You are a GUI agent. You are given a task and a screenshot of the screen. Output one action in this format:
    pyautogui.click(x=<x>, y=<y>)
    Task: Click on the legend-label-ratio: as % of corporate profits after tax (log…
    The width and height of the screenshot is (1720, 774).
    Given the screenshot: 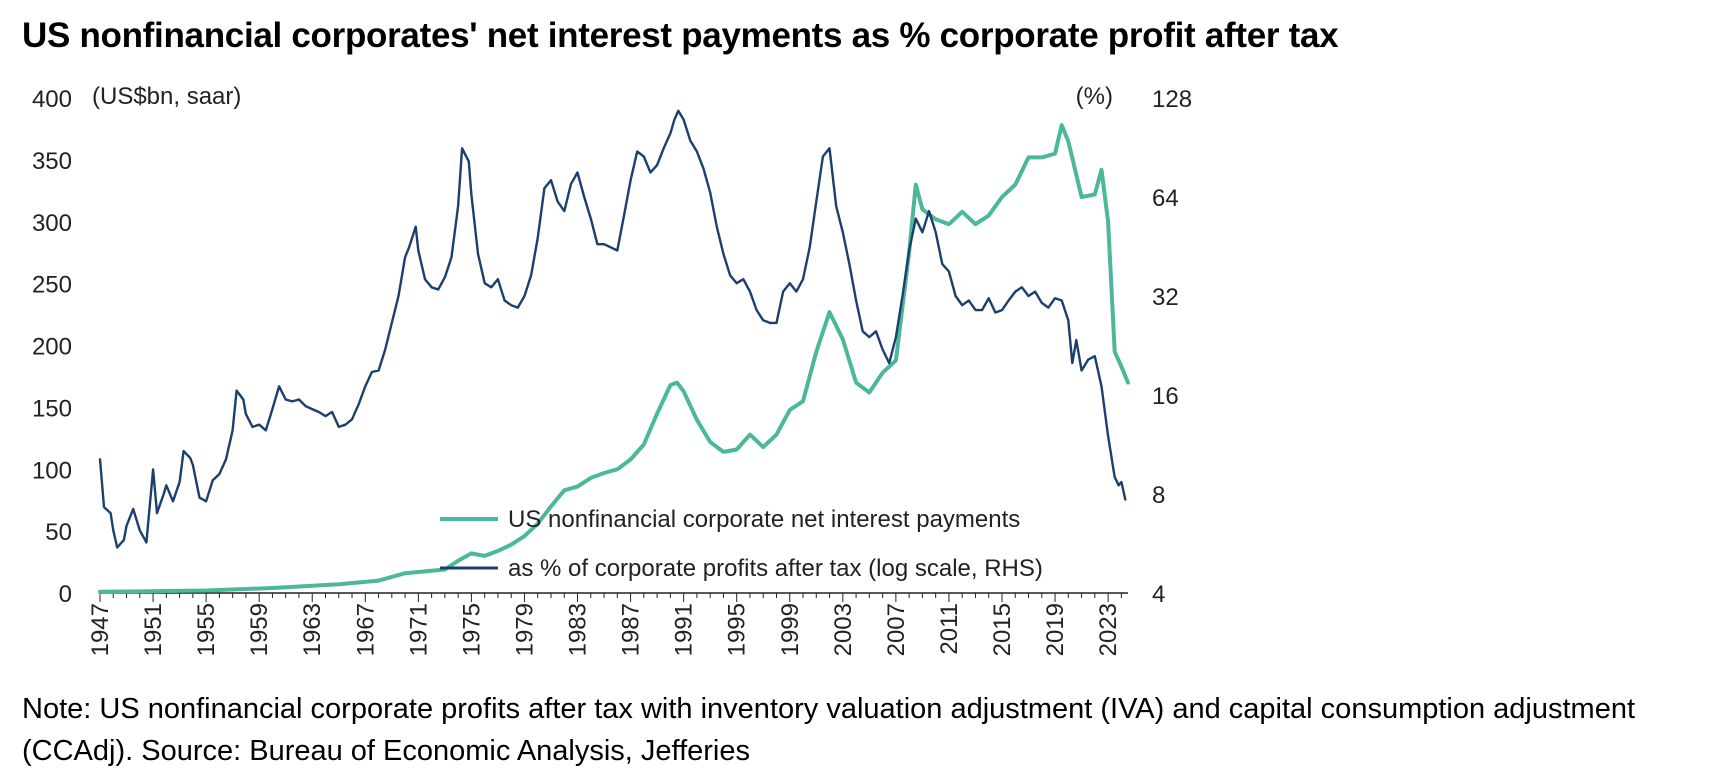 What is the action you would take?
    pyautogui.click(x=775, y=568)
    